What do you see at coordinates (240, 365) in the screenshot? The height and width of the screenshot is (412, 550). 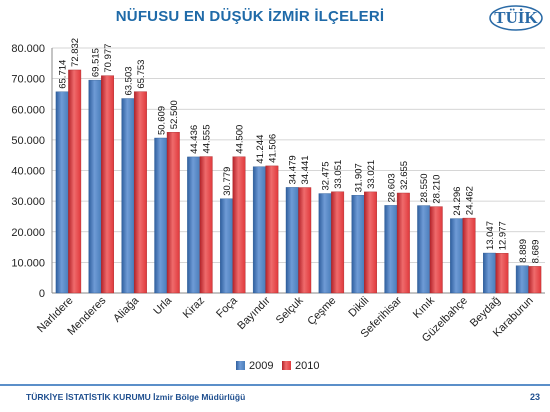 I see `legend-swatch-2009` at bounding box center [240, 365].